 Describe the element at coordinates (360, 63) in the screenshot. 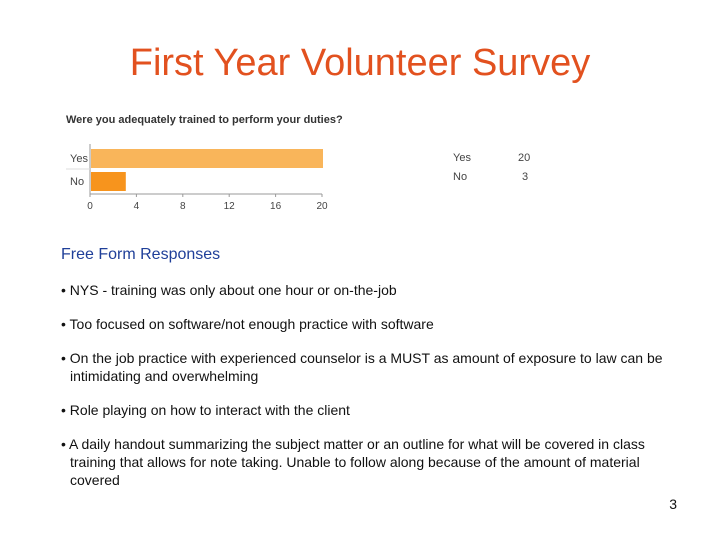

I see `slide-title: First Year Volunteer Survey` at that location.